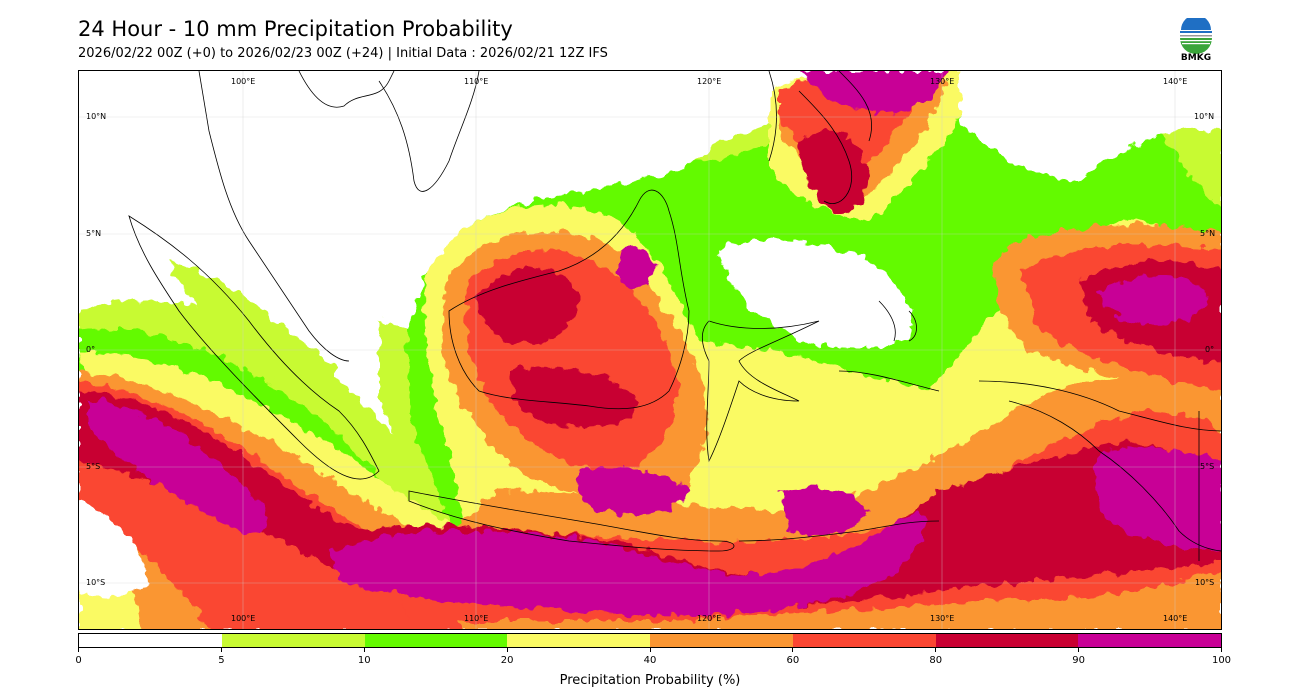 The height and width of the screenshot is (700, 1300). I want to click on lat-label-right-5s: 5°S, so click(1207, 466).